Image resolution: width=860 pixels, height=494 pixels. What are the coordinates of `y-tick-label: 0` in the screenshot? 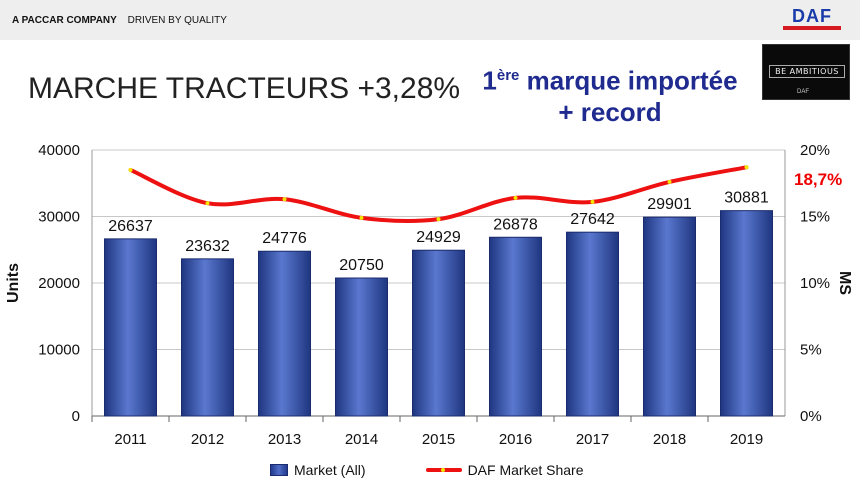 It's located at (76, 416).